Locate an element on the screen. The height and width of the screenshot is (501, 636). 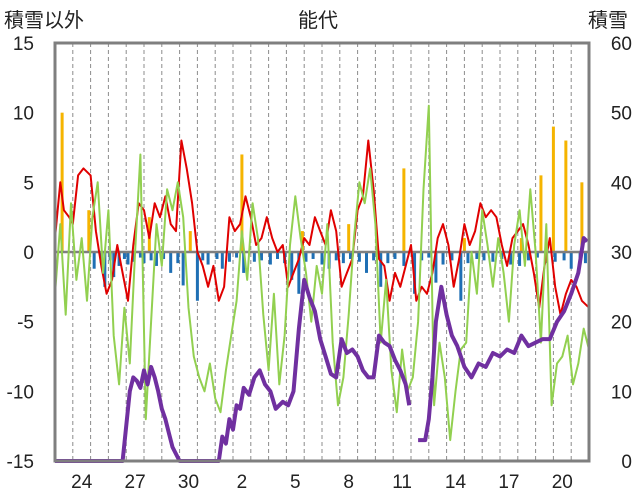
x-tick-1: 27 is located at coordinates (135, 482).